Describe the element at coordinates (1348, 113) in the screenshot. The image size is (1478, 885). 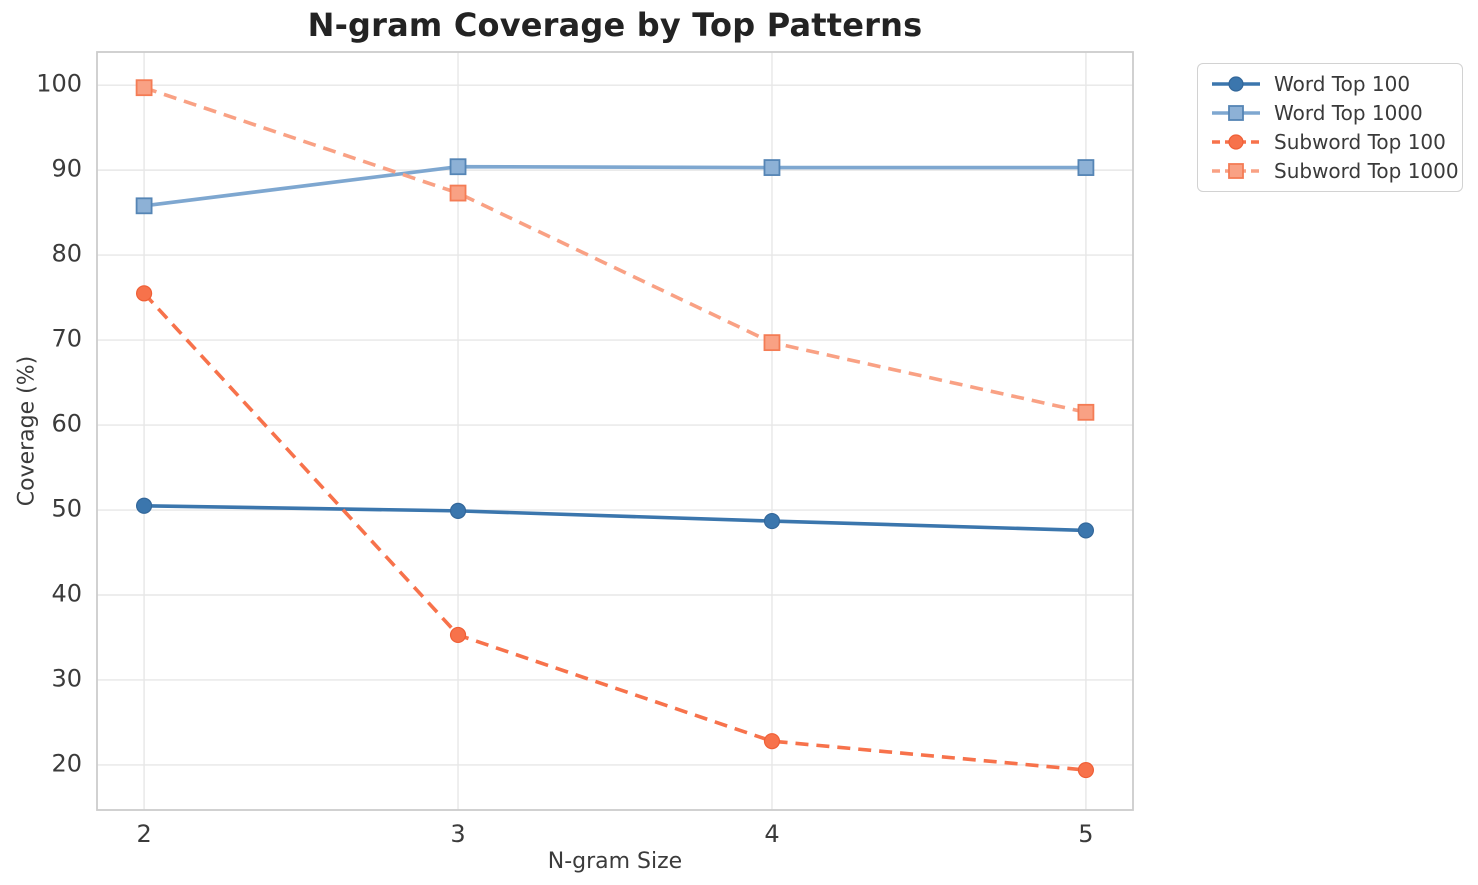
I see `legend-label: Word Top 1000` at that location.